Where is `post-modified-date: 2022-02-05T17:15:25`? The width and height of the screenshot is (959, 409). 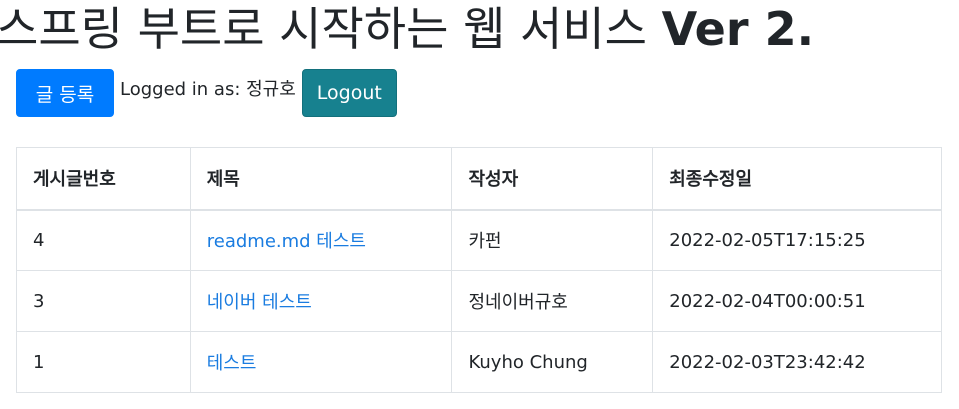
post-modified-date: 2022-02-05T17:15:25 is located at coordinates (797, 240).